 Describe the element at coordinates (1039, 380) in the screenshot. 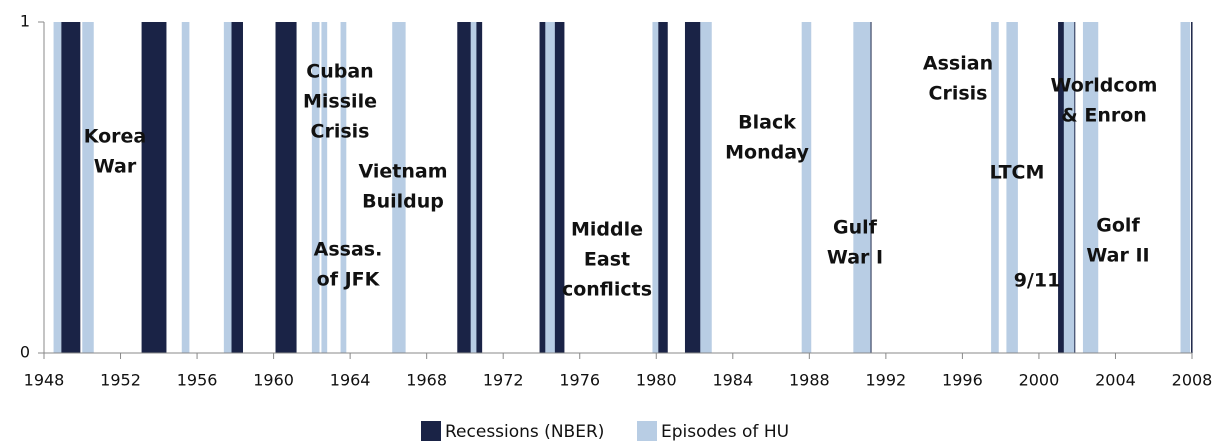

I see `x-tick-label: 2000` at that location.